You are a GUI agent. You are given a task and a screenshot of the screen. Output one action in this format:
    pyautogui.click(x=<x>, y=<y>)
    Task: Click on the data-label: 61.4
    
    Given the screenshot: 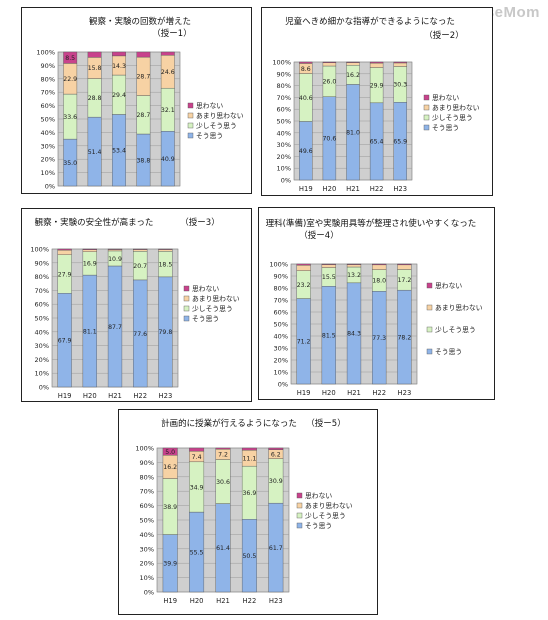 What is the action you would take?
    pyautogui.click(x=223, y=548)
    